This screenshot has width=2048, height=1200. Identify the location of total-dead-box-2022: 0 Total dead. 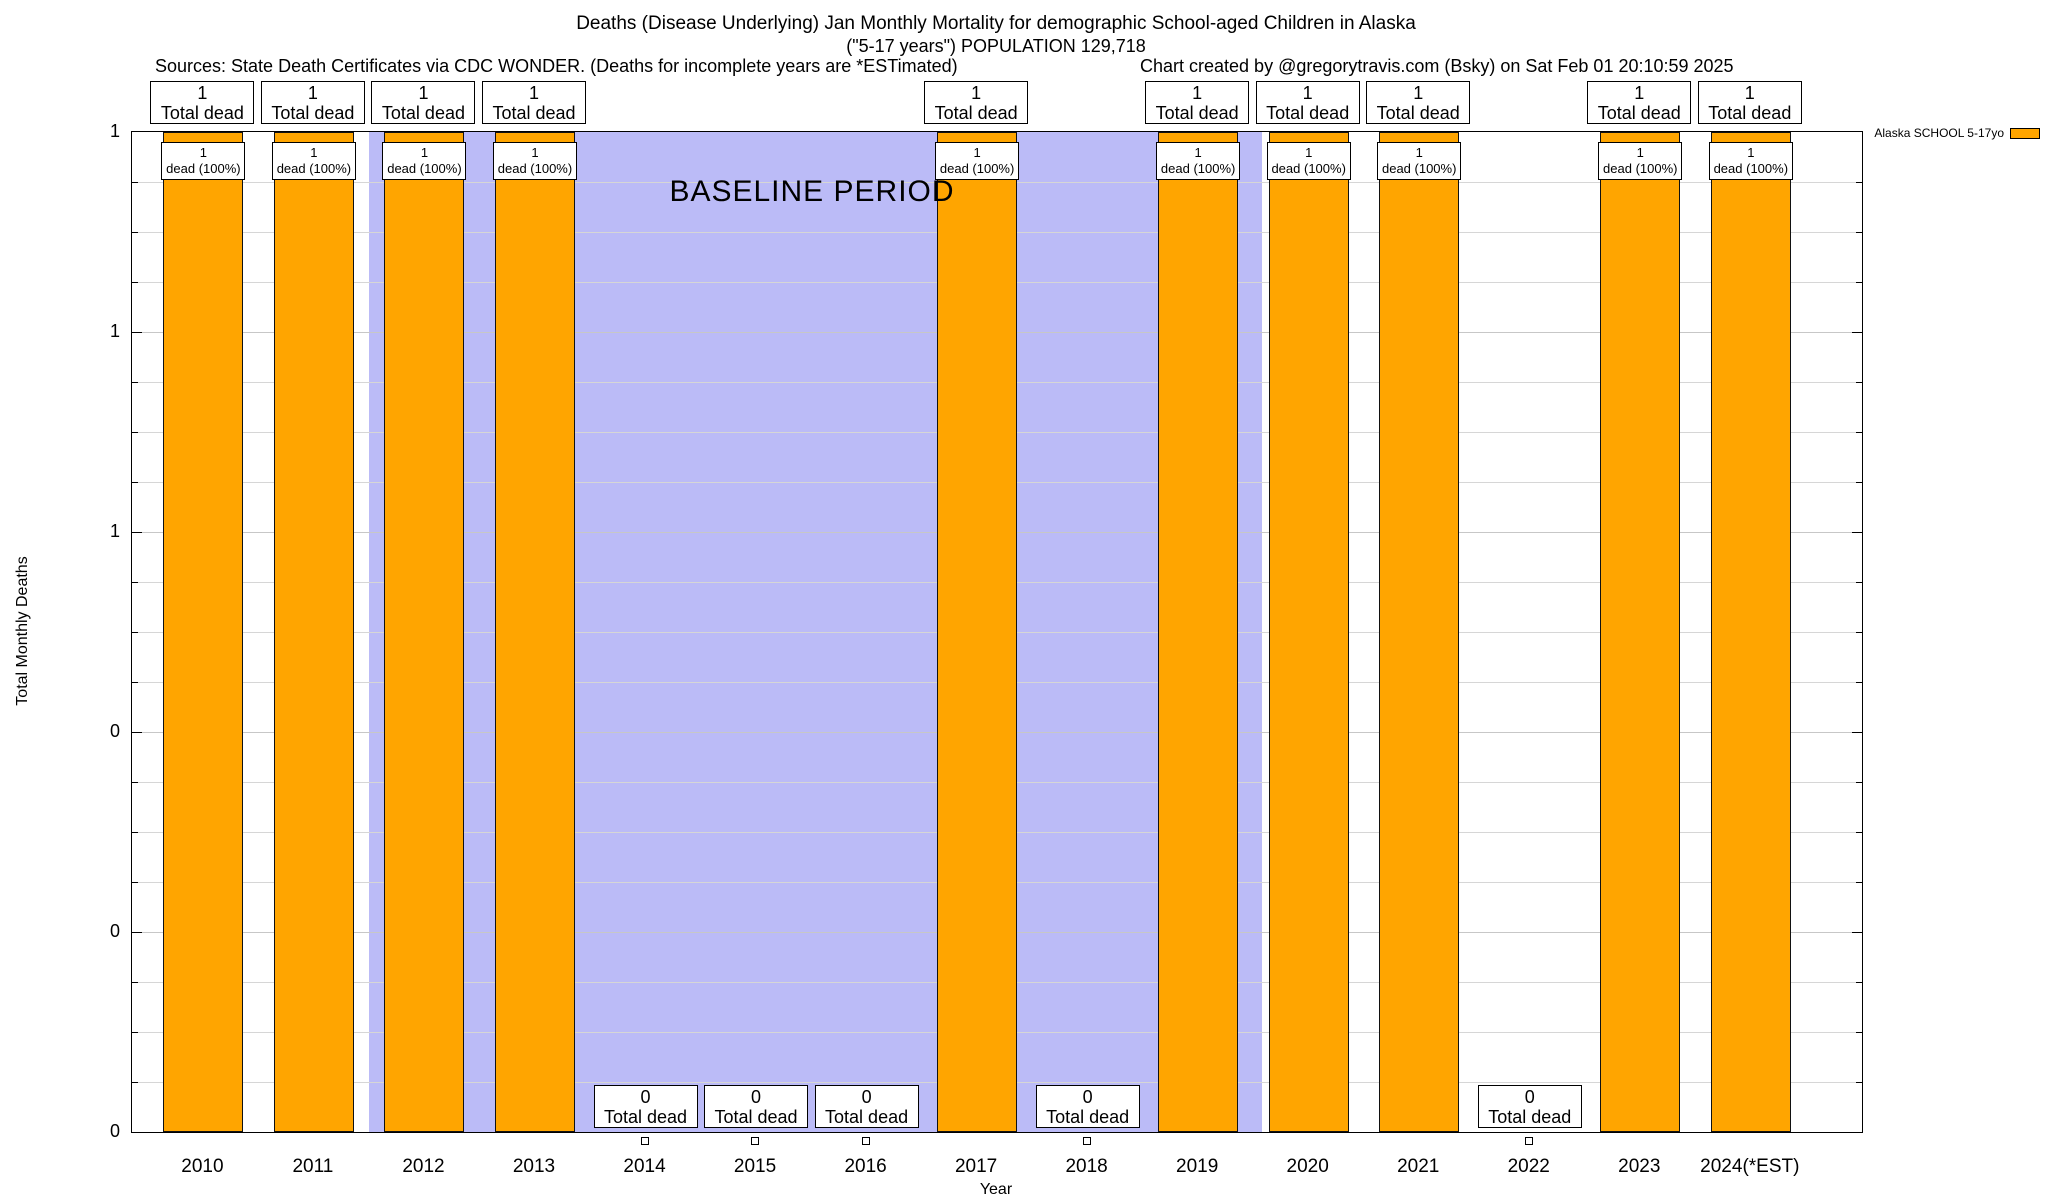
(1529, 1106).